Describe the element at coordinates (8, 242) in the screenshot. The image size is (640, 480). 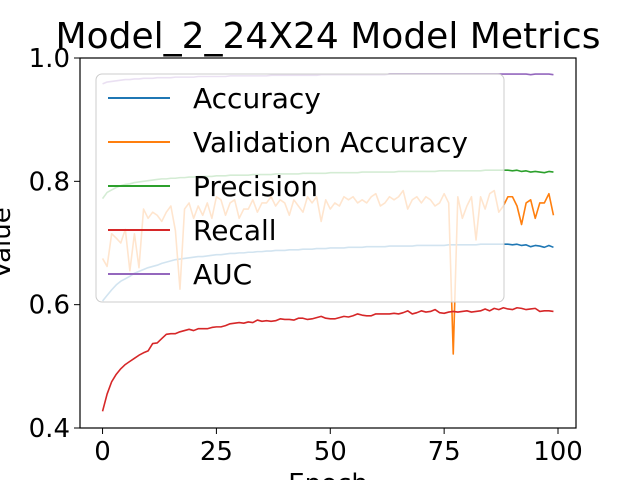
I see `y-axis-label: Value` at that location.